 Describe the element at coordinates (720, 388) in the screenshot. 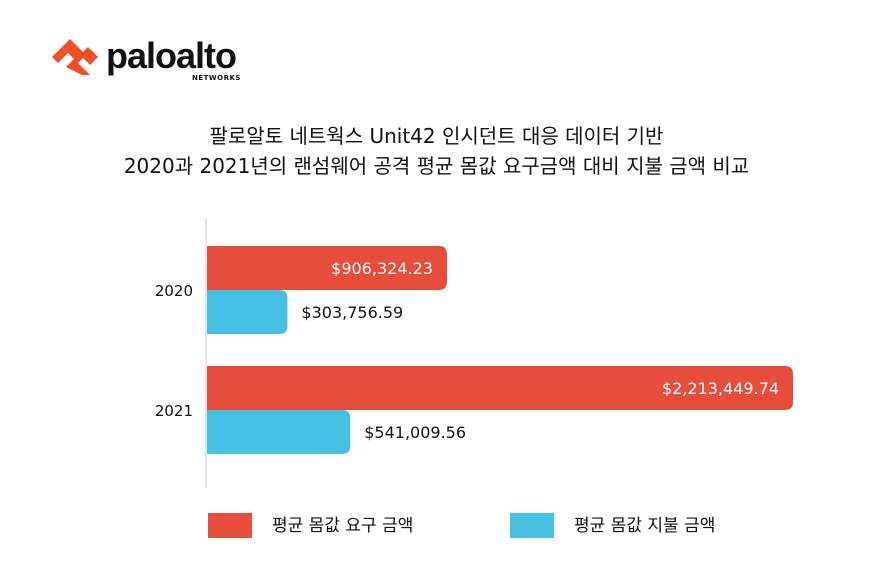

I see `data-label: $2,213,449.74` at that location.